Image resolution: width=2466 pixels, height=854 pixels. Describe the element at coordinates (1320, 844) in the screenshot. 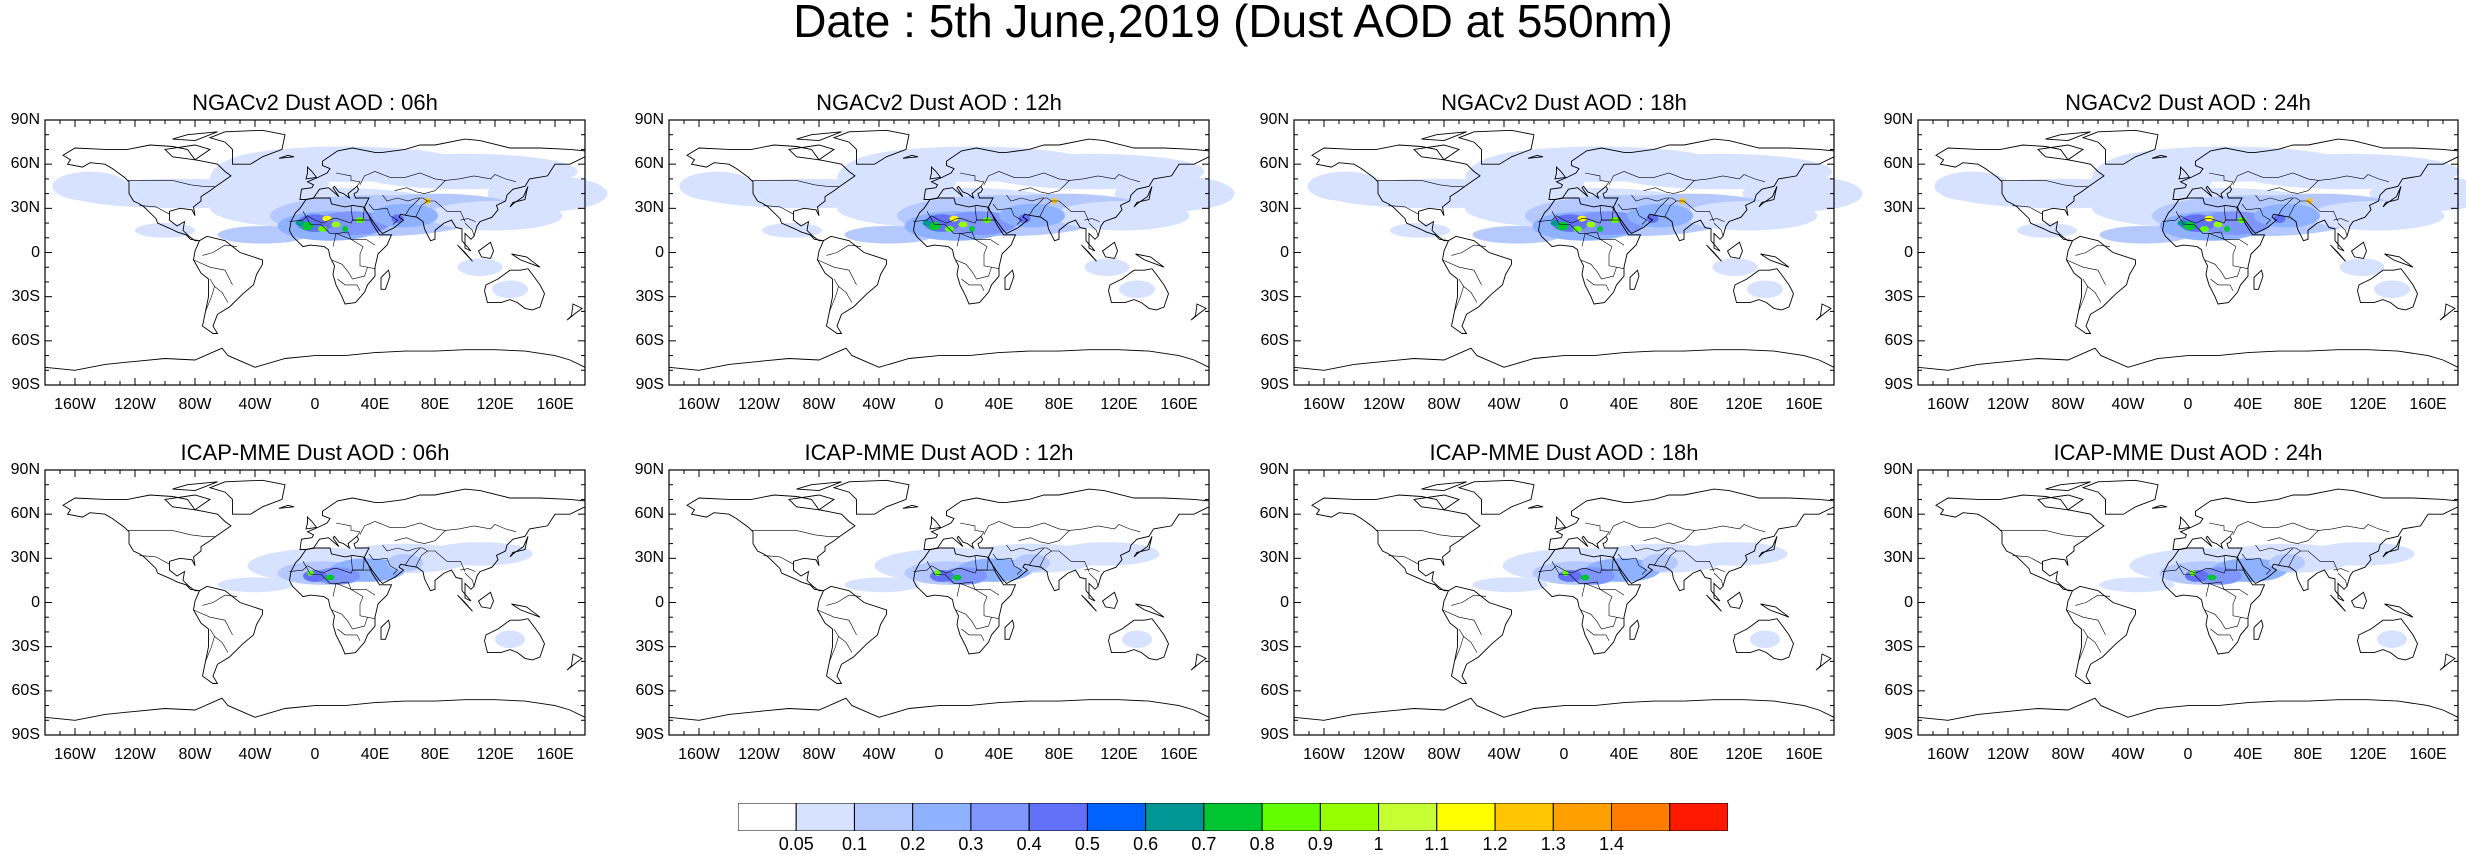

I see `colorbar-label: 0.9` at that location.